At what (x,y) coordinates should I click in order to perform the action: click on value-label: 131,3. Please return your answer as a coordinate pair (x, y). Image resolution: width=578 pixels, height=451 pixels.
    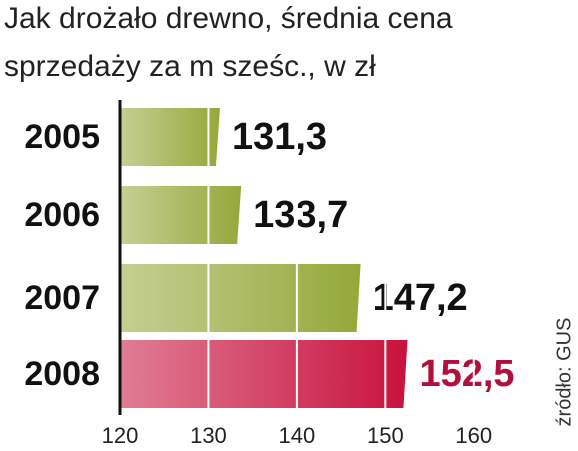
    Looking at the image, I should click on (279, 137).